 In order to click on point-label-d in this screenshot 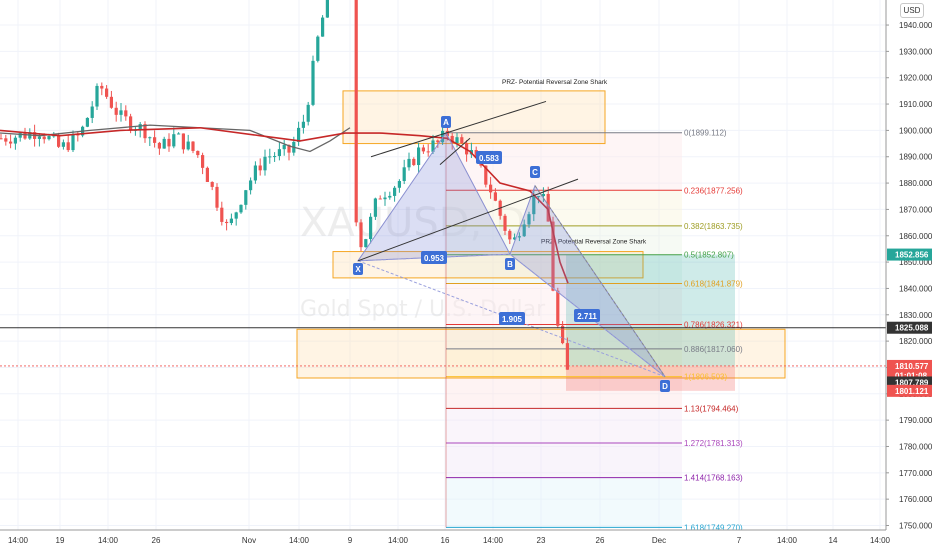, I will do `click(665, 386)`.